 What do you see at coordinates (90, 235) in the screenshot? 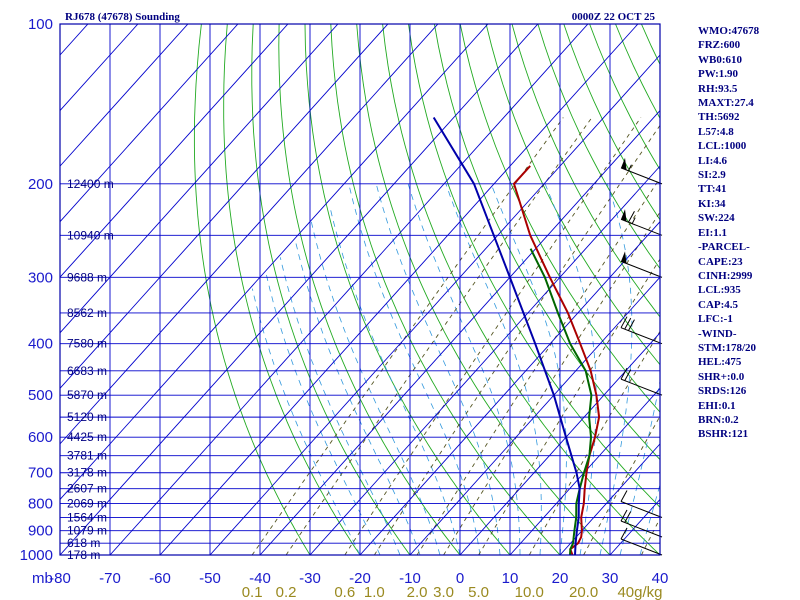
I see `height-label: 10940 m` at bounding box center [90, 235].